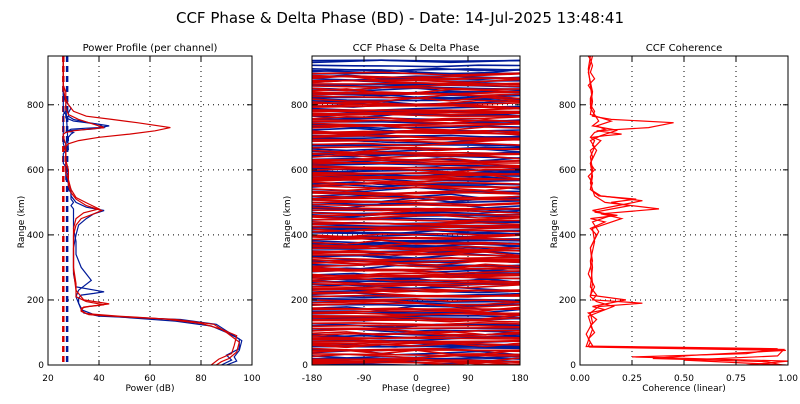 Image resolution: width=800 pixels, height=404 pixels. I want to click on phase-chart-ylabel: Range (km), so click(288, 222).